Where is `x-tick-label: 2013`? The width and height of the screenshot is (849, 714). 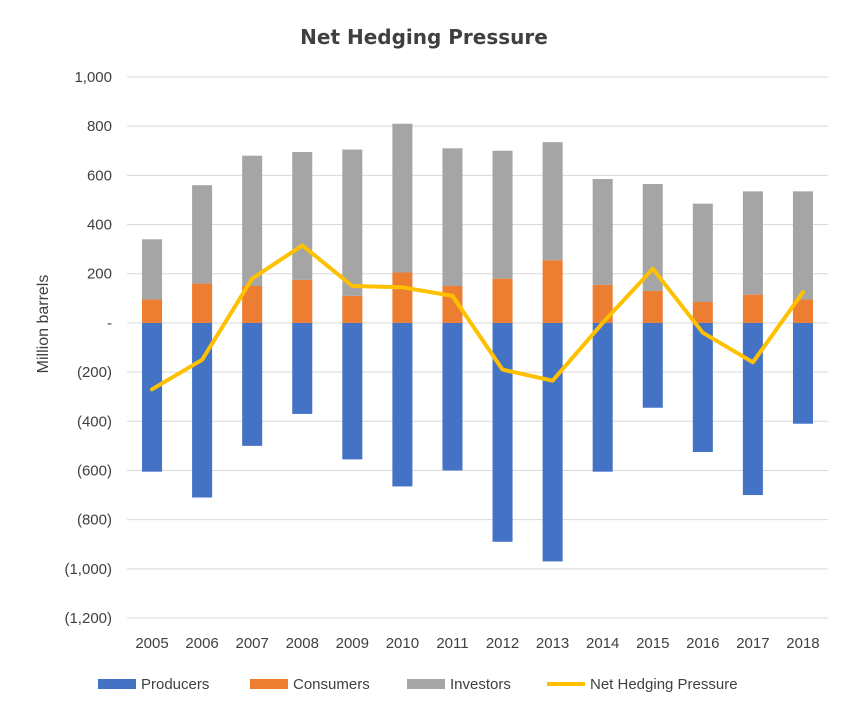 x-tick-label: 2013 is located at coordinates (552, 643).